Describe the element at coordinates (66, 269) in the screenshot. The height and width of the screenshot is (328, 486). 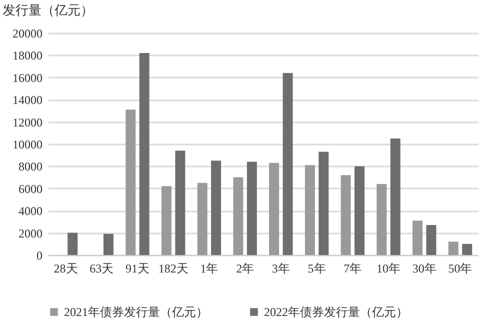
I see `x-tick-label: 28天` at that location.